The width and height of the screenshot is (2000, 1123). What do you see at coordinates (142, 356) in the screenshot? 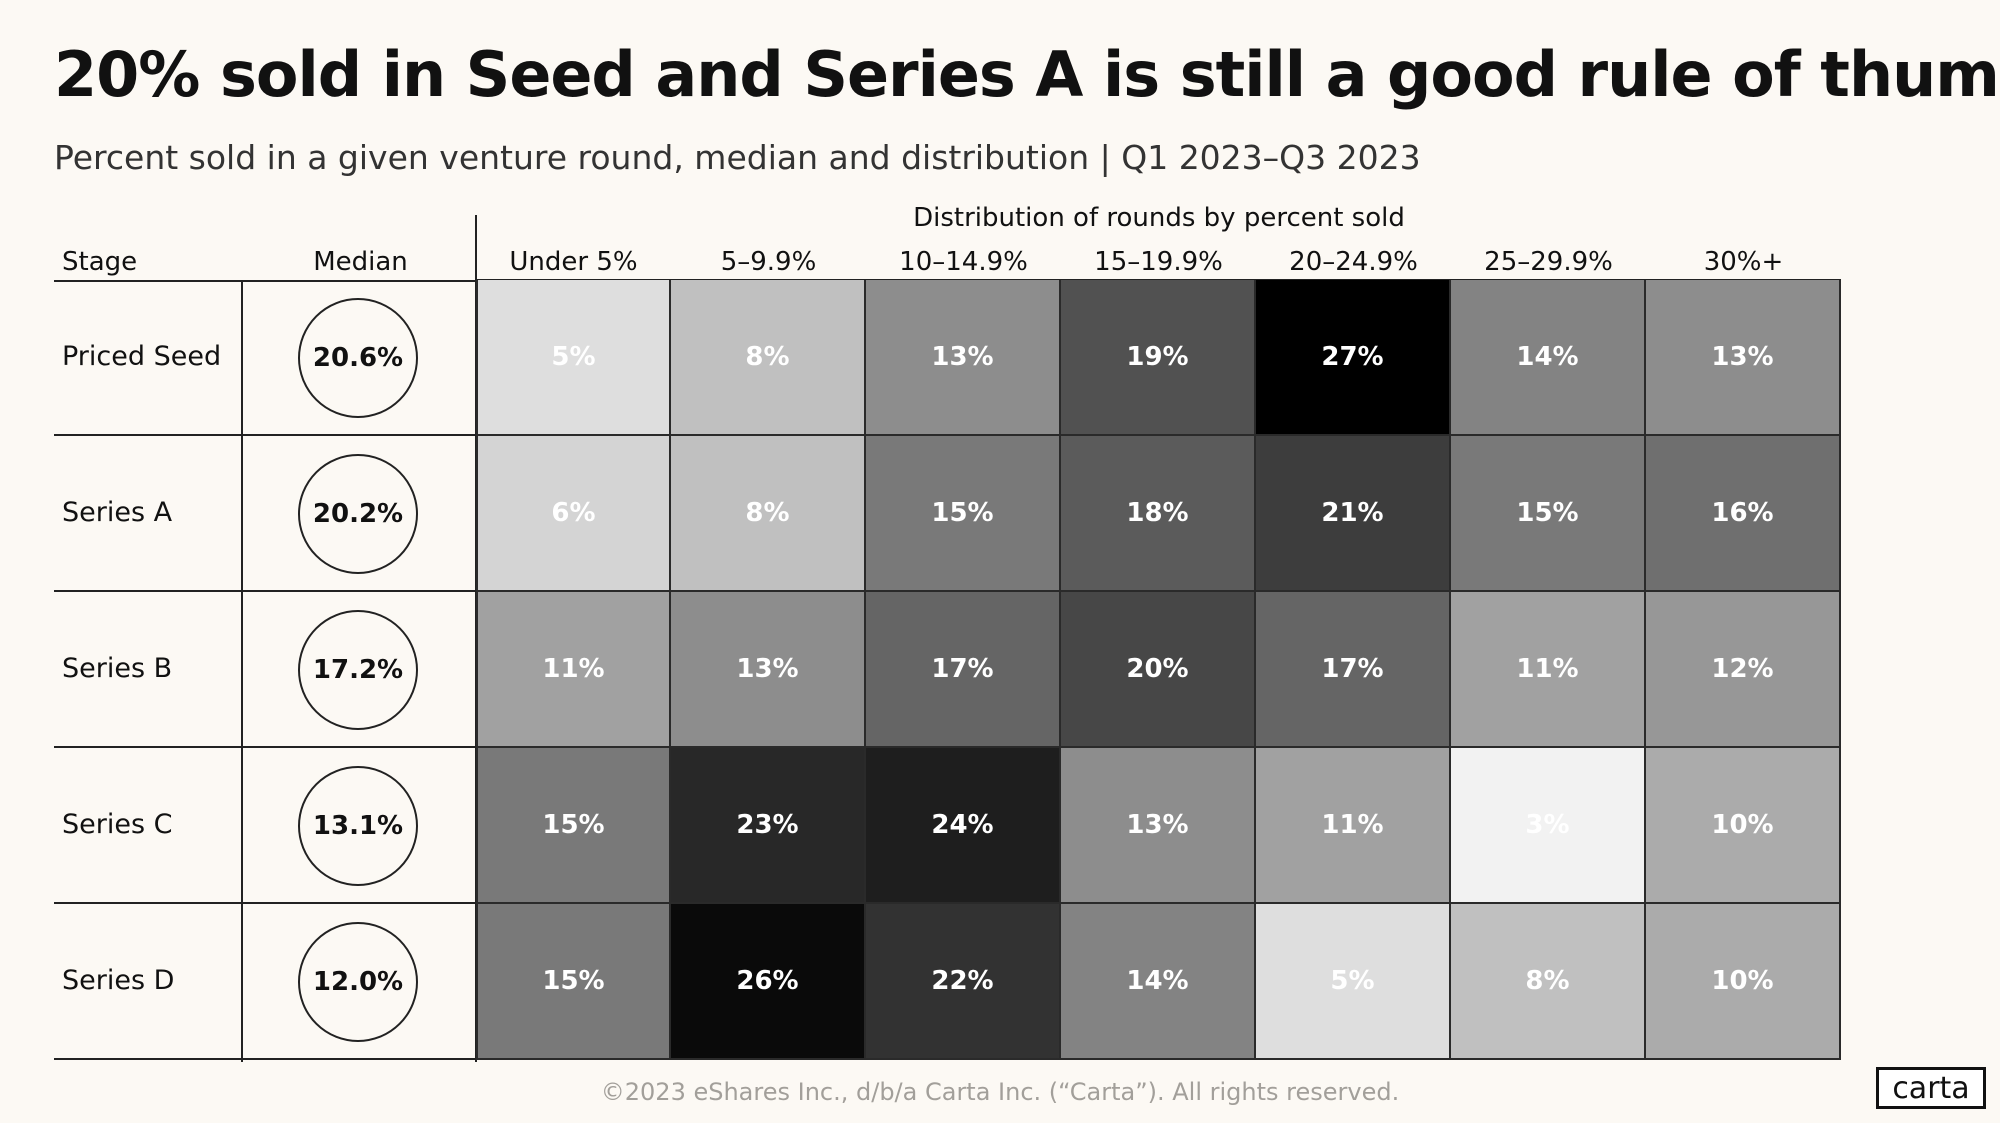
I see `stage-label: Priced Seed` at bounding box center [142, 356].